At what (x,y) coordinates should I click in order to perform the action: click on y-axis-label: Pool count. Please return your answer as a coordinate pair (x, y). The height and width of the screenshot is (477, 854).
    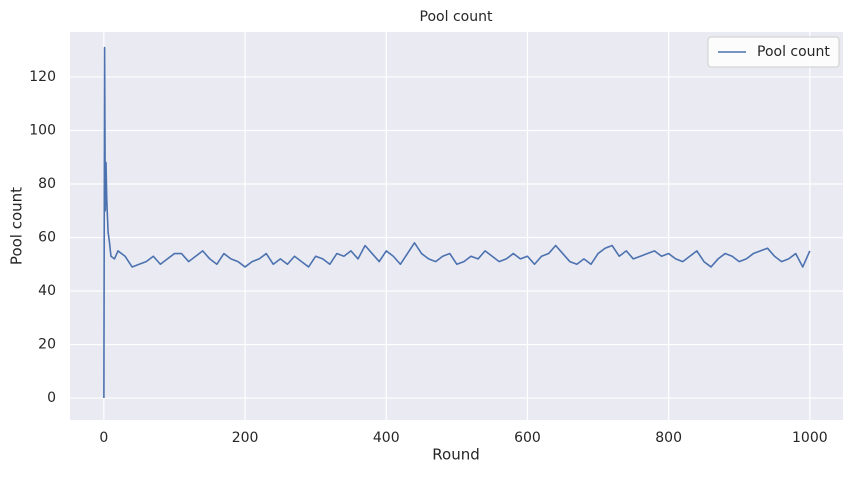
    Looking at the image, I should click on (17, 226).